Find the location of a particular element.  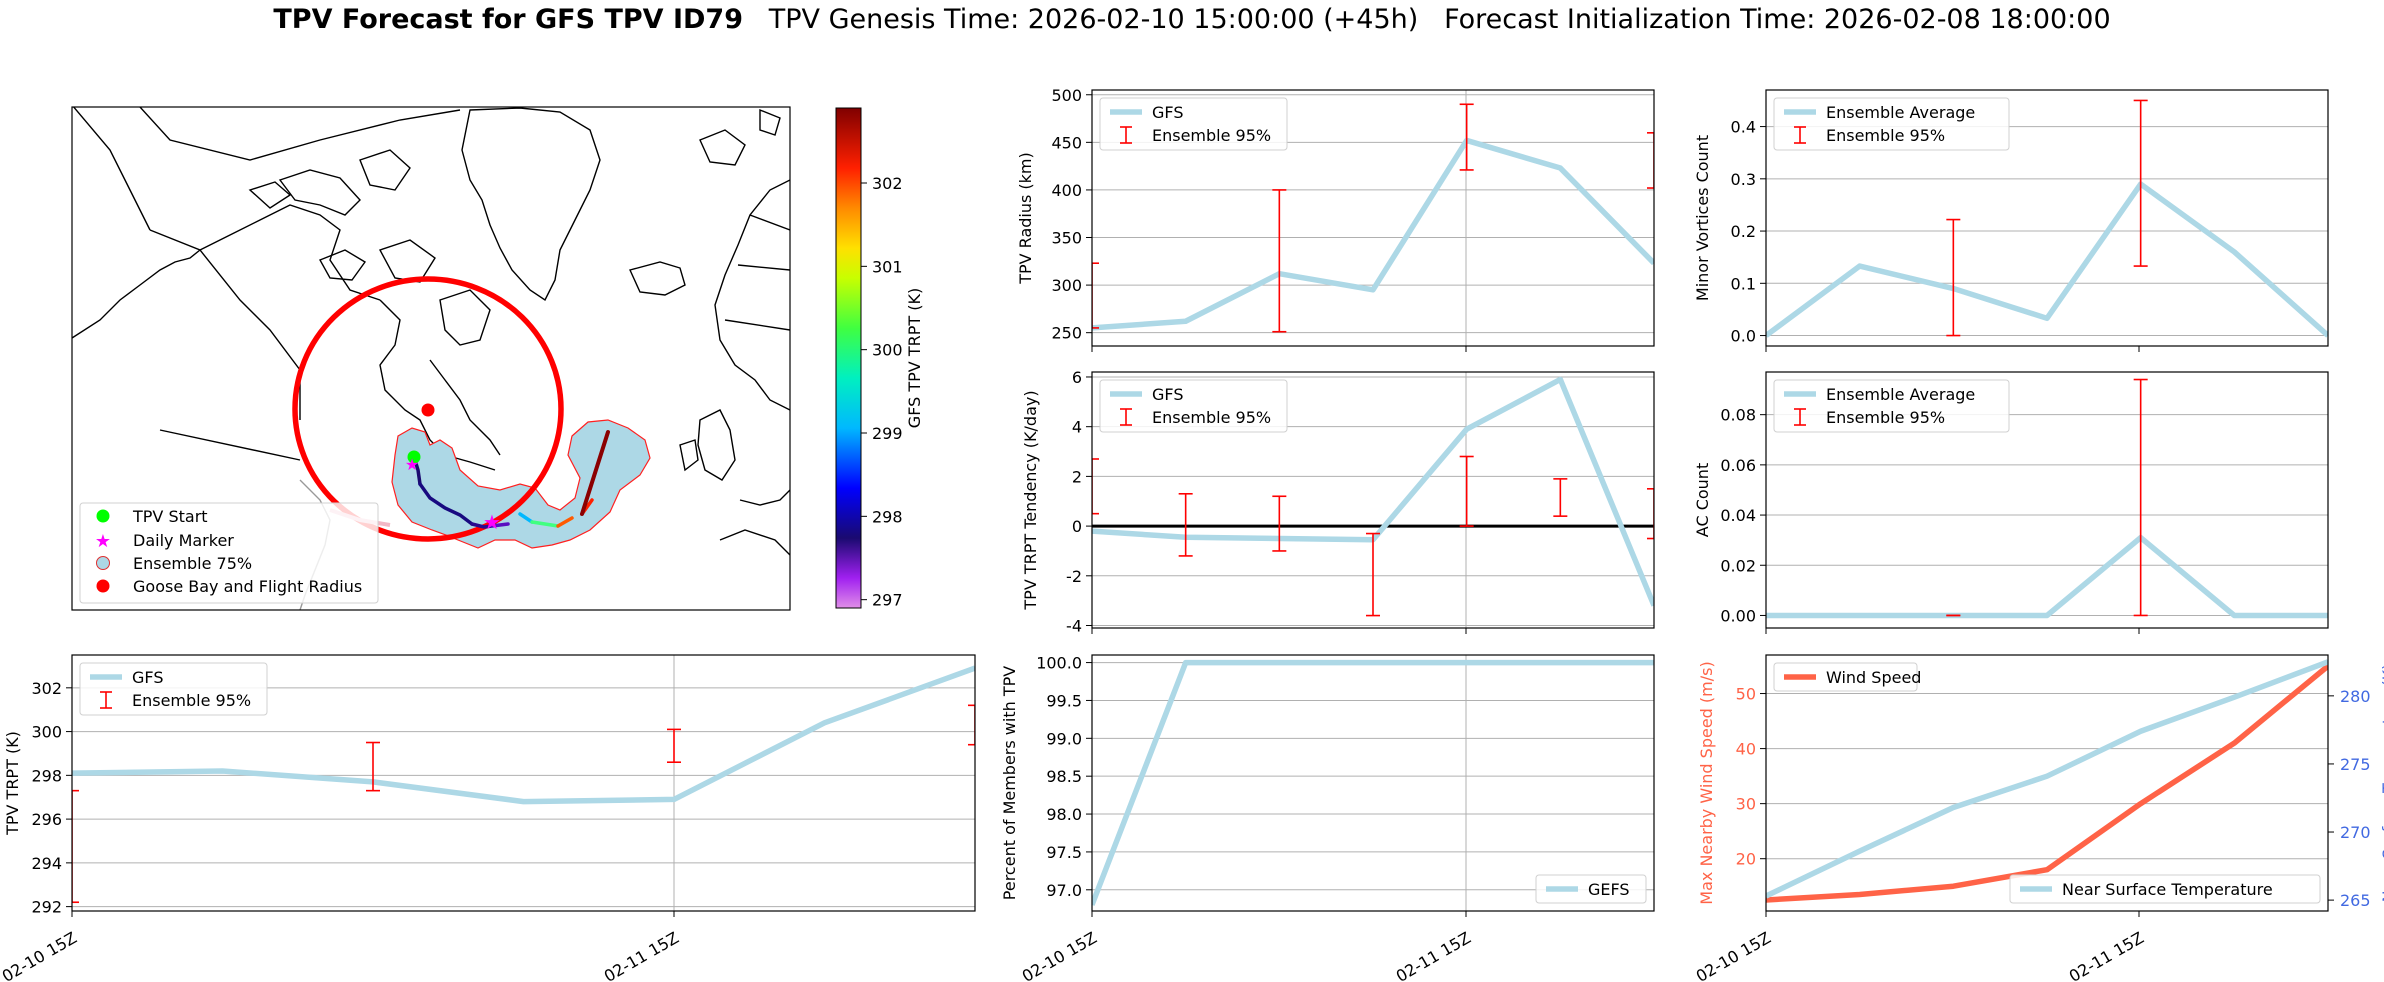

ytick-label-wind-1: 30 is located at coordinates (1746, 804).